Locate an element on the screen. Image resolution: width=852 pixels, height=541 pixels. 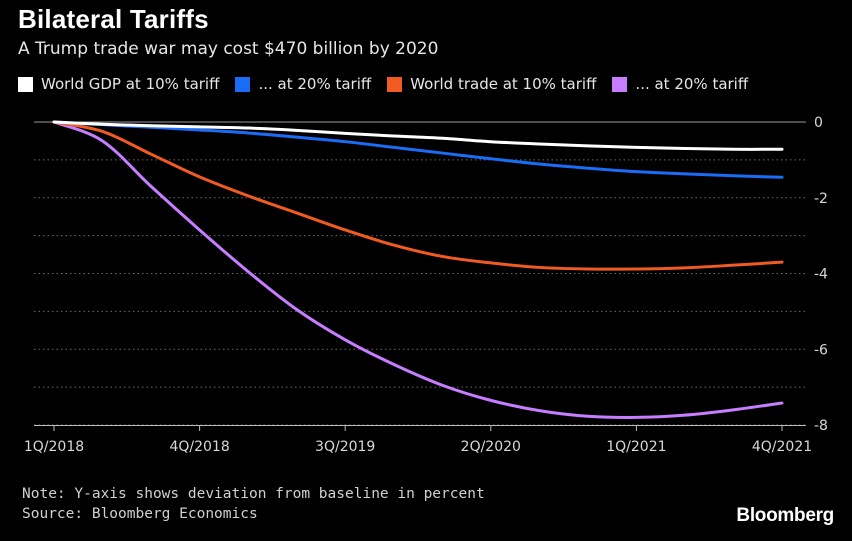
legend-swatch-orange is located at coordinates (395, 84).